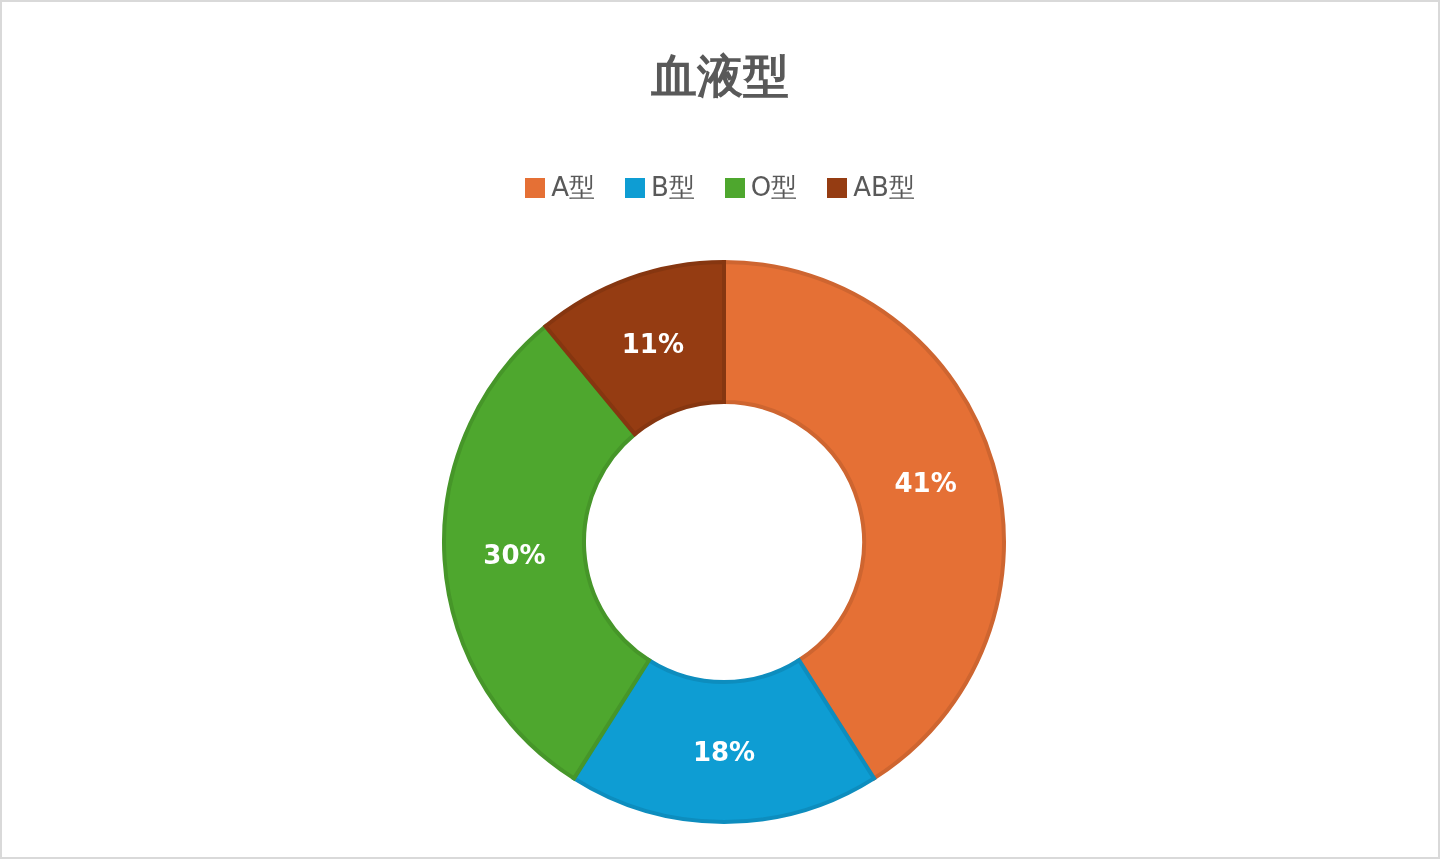  What do you see at coordinates (514, 555) in the screenshot?
I see `data-label: 30%` at bounding box center [514, 555].